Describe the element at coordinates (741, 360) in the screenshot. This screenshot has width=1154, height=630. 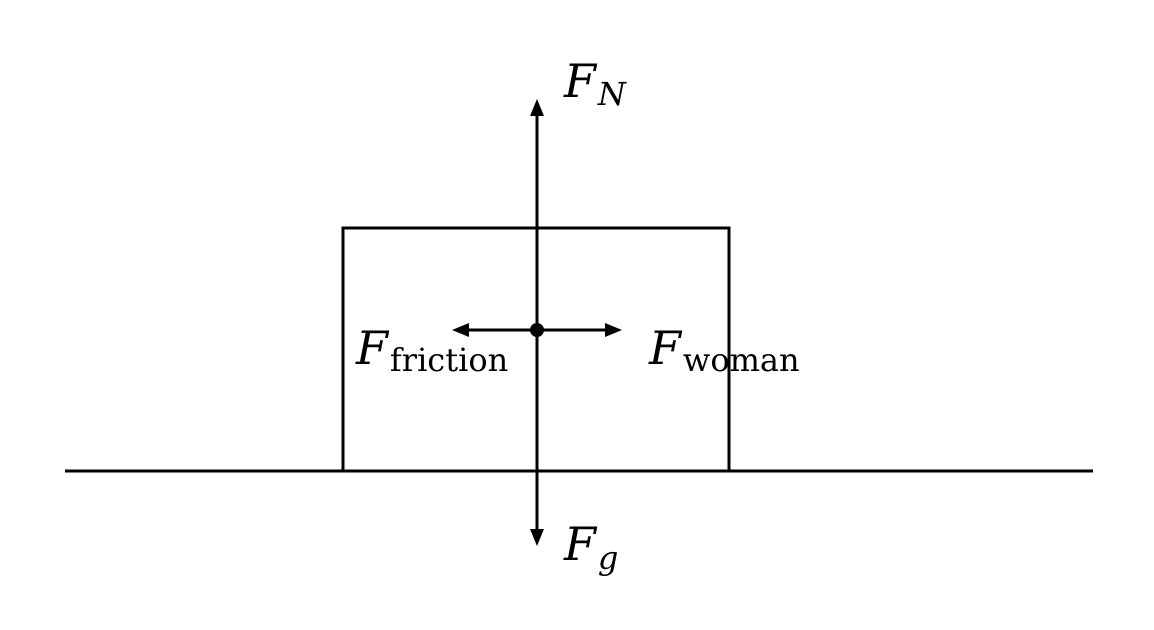
I see `woman-force-subscript: woman` at that location.